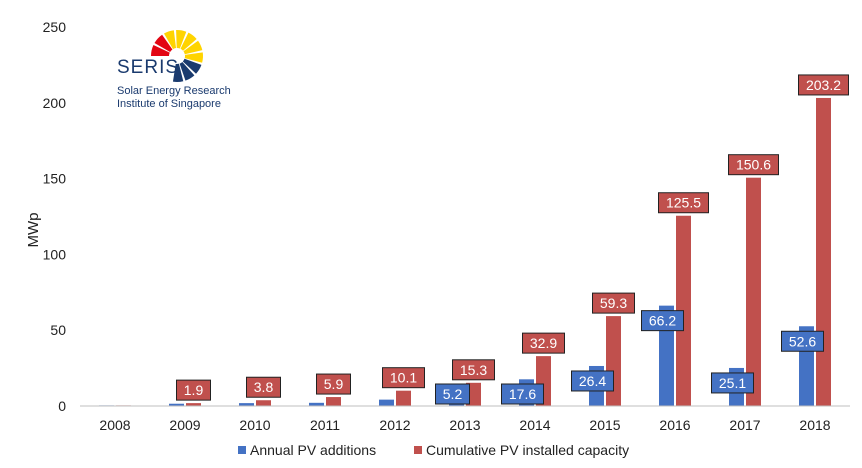  I want to click on y-tick-label: 0, so click(62, 406).